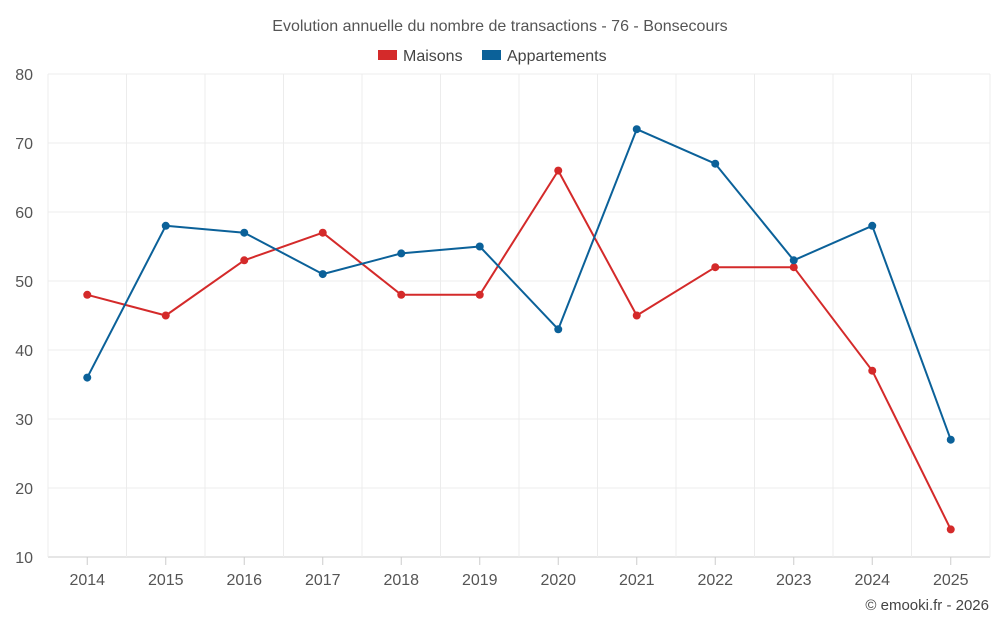  I want to click on x-tick-label: 2022, so click(715, 580).